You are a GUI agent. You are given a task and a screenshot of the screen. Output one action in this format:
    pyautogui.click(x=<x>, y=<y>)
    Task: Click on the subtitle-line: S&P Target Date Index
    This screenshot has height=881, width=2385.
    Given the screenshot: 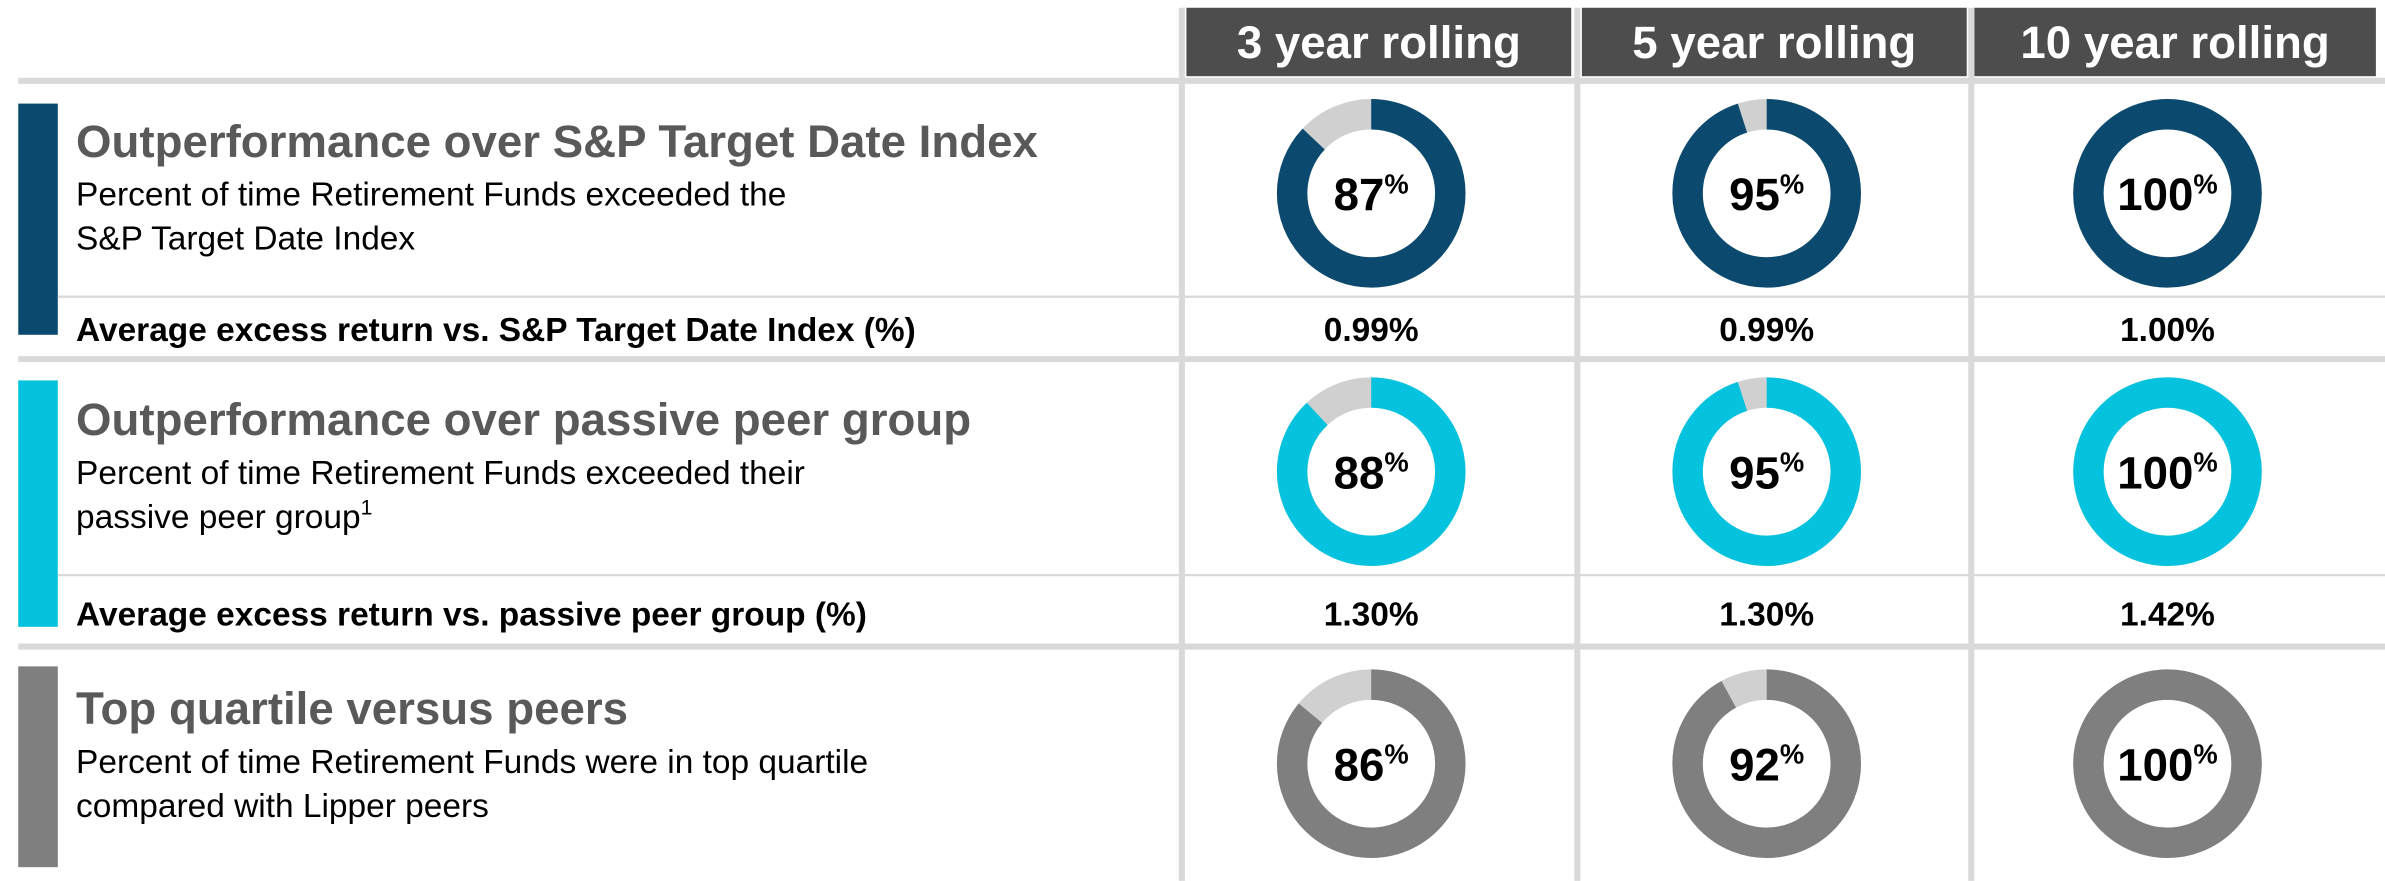 What is the action you would take?
    pyautogui.click(x=245, y=239)
    